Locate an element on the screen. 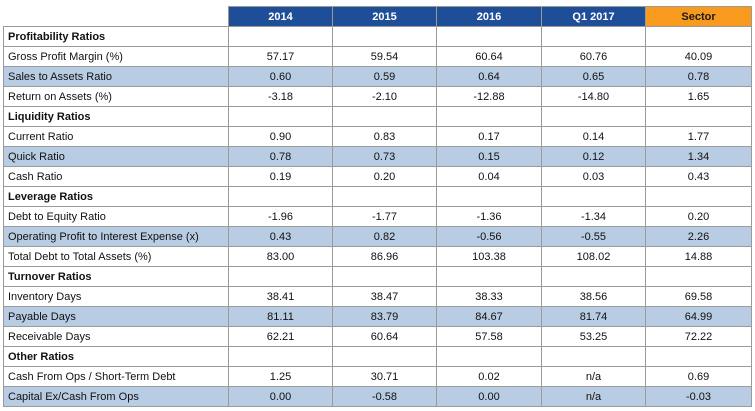  cell-2015: 60.64 is located at coordinates (384, 336).